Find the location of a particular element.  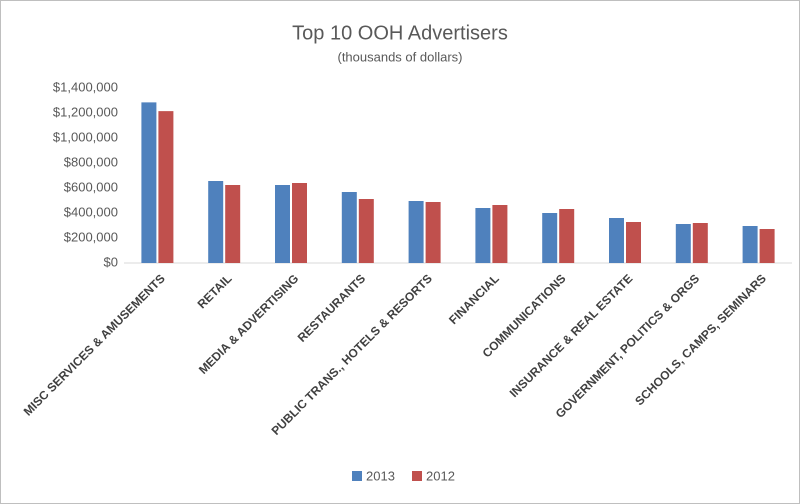

y-tick-label: $0 is located at coordinates (111, 261).